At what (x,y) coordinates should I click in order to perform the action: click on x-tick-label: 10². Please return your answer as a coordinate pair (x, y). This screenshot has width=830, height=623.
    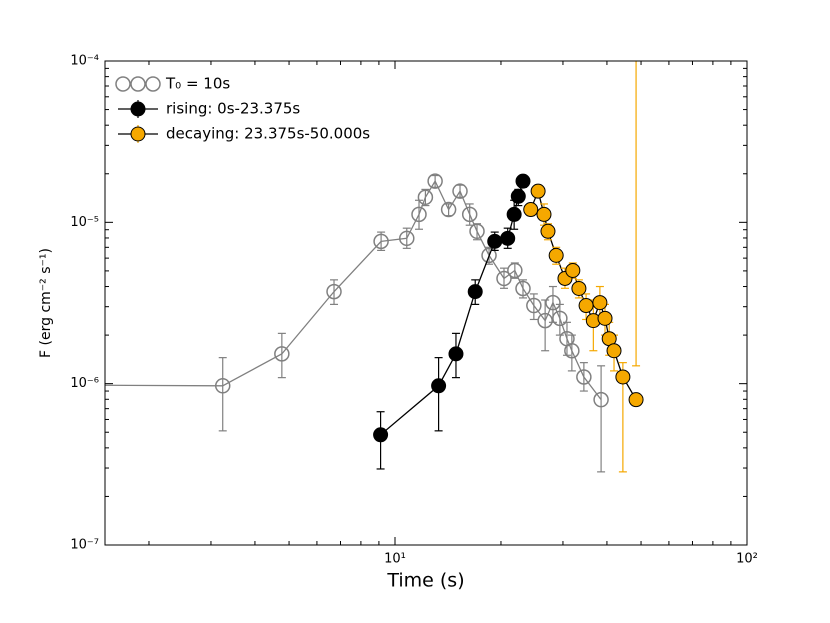
    Looking at the image, I should click on (747, 559).